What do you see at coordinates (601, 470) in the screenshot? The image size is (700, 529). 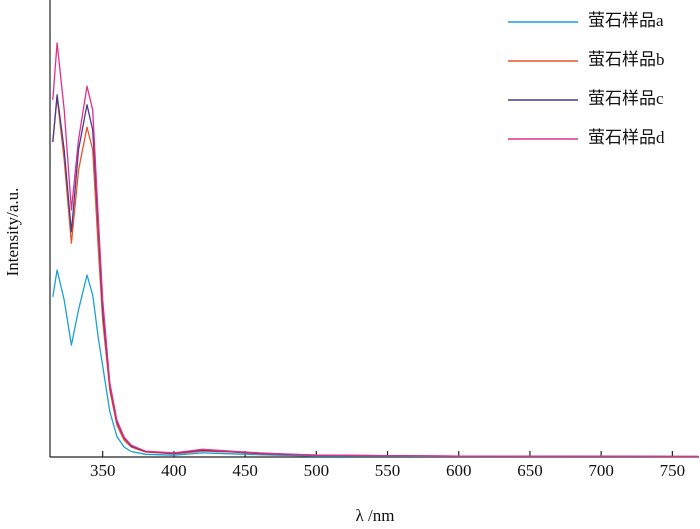 I see `x-tick-label: 700` at bounding box center [601, 470].